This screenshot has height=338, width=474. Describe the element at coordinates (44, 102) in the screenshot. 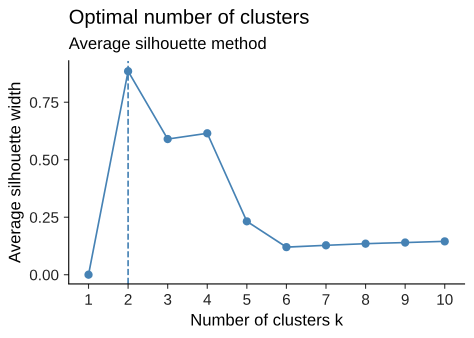

I see `y-tick-label: 0.75` at that location.